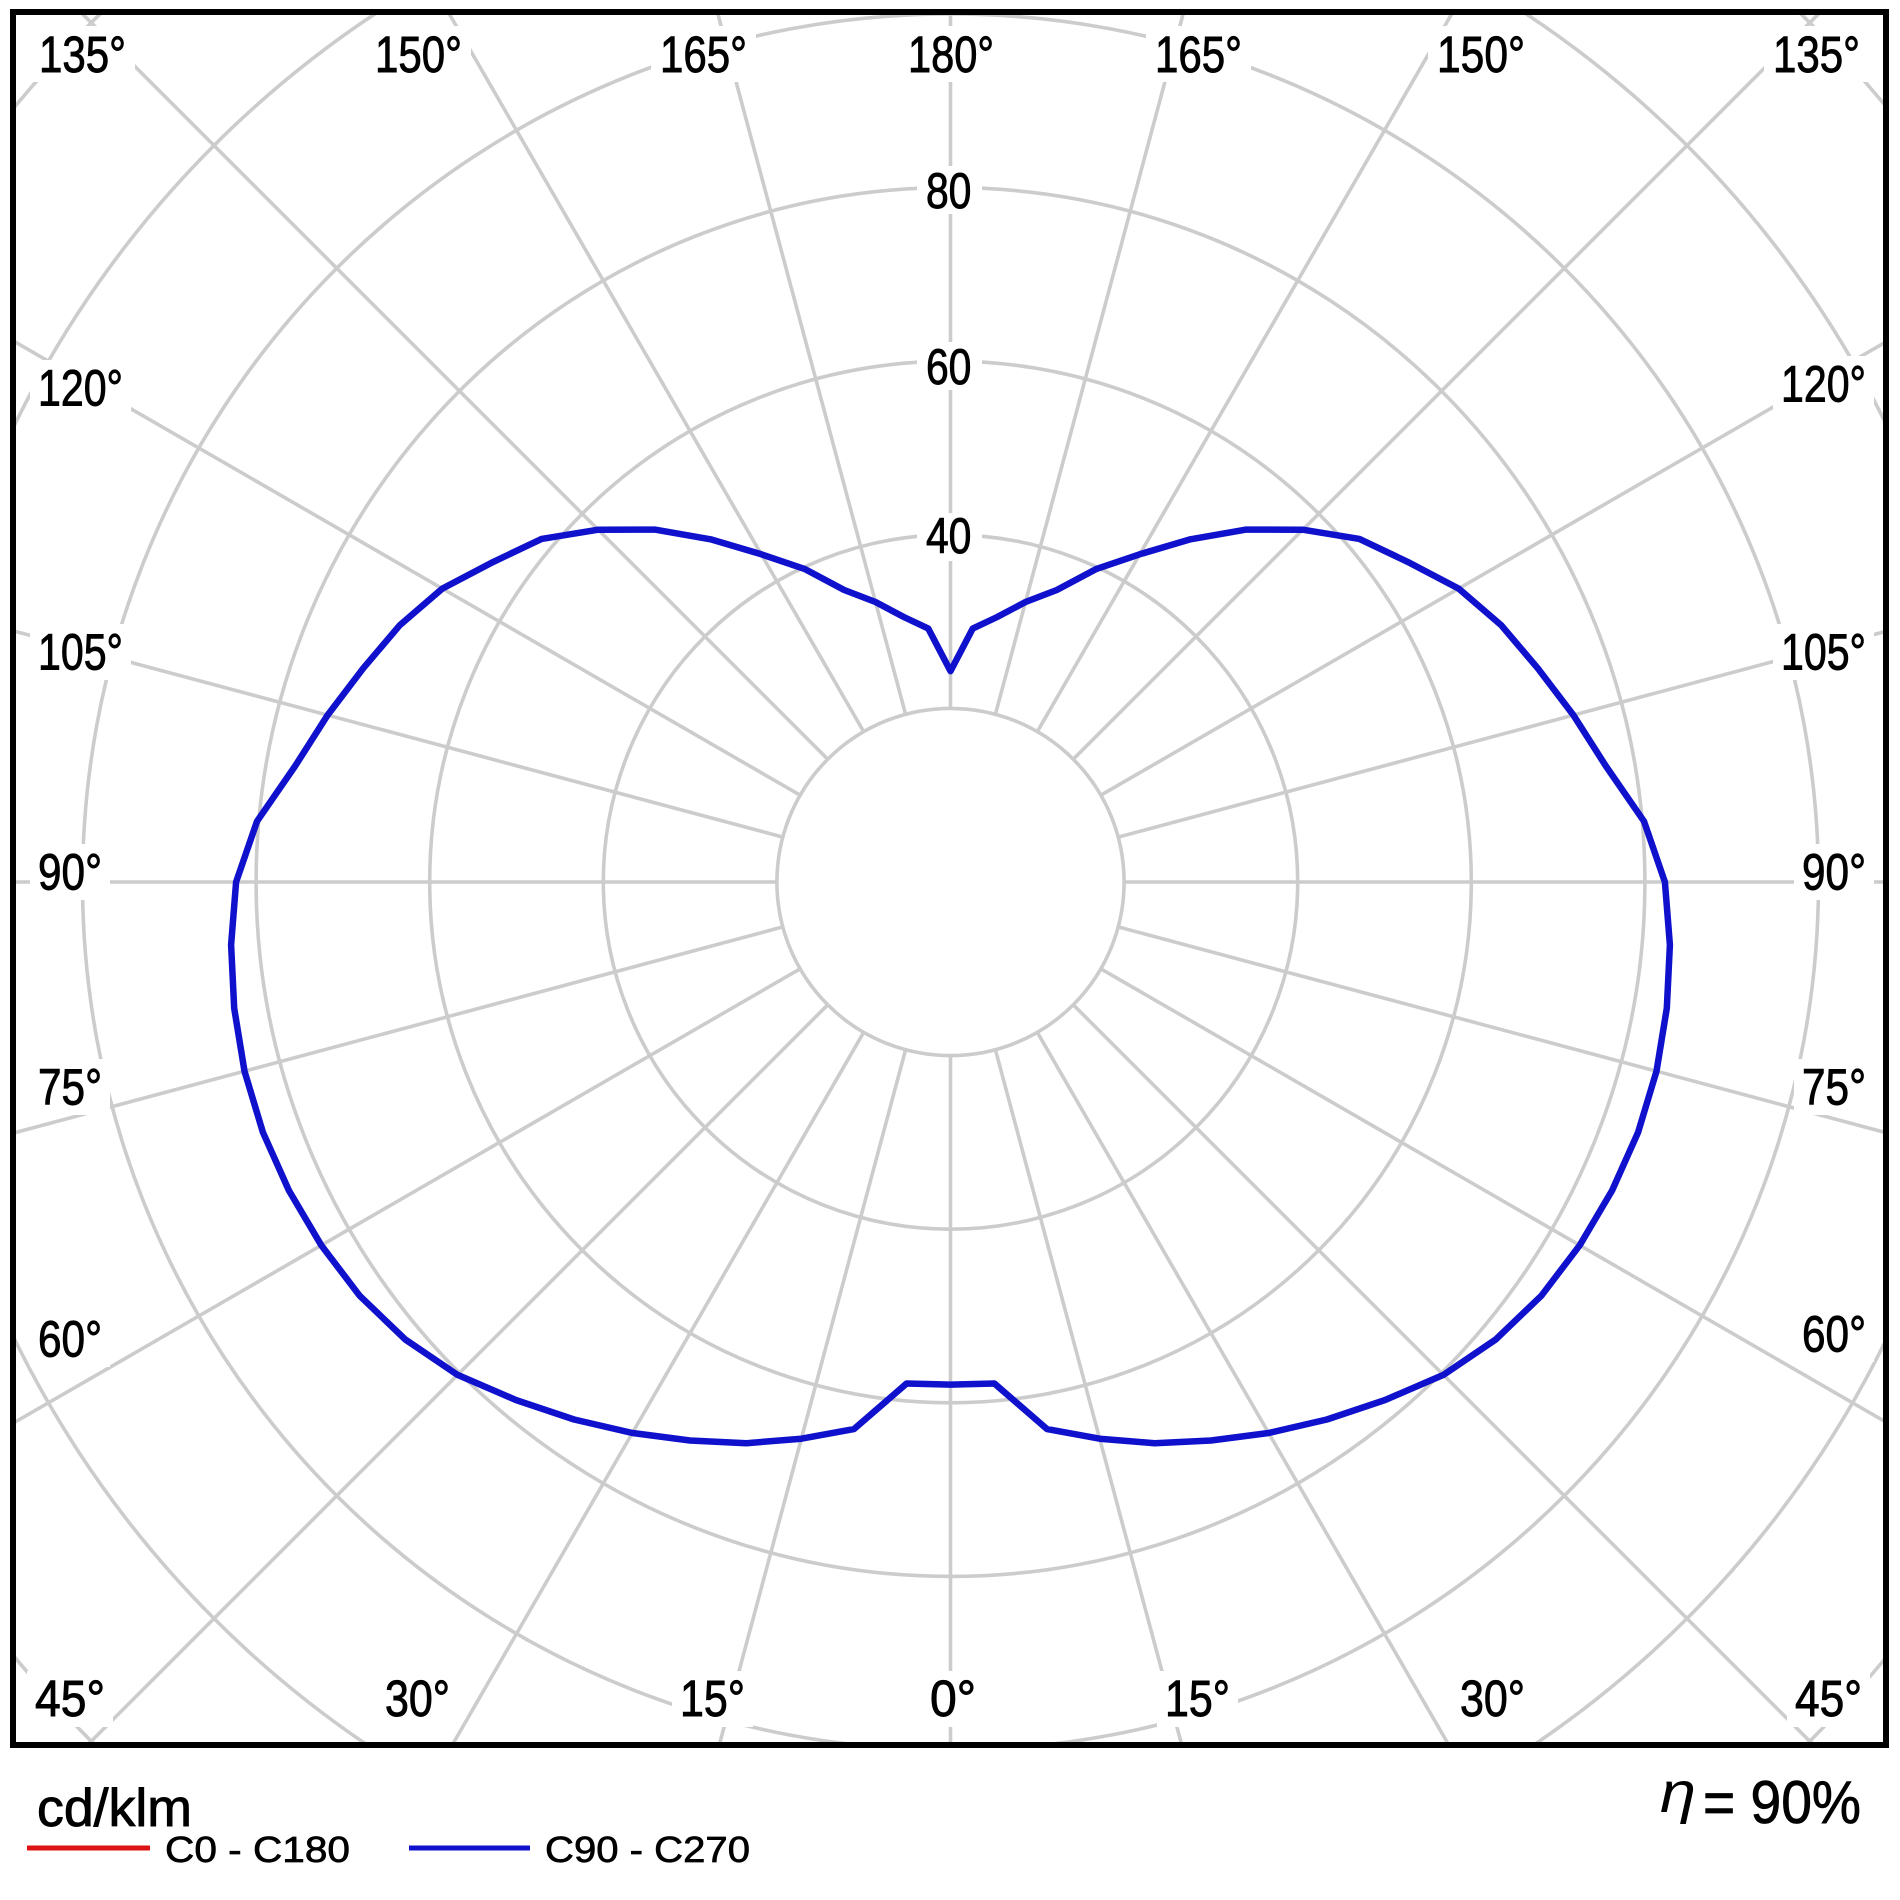 The image size is (1900, 1900). What do you see at coordinates (647, 1849) in the screenshot?
I see `svg-text: C90 - C270` at bounding box center [647, 1849].